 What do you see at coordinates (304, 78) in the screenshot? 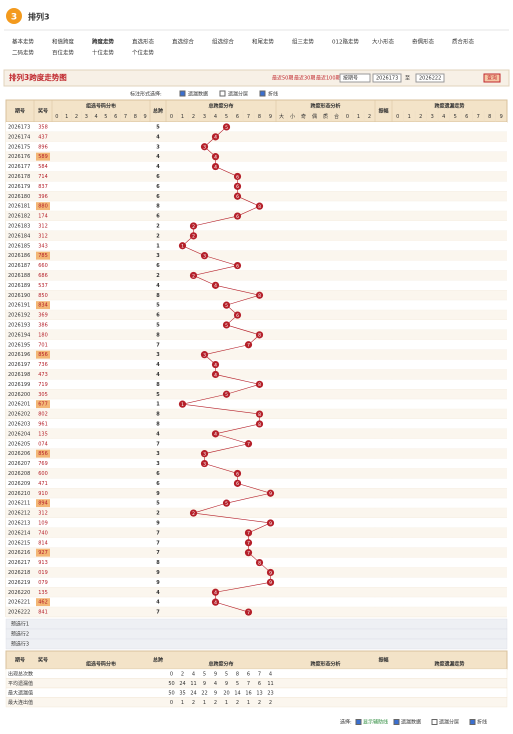
I see `recent-link: 最近30期` at bounding box center [304, 78].